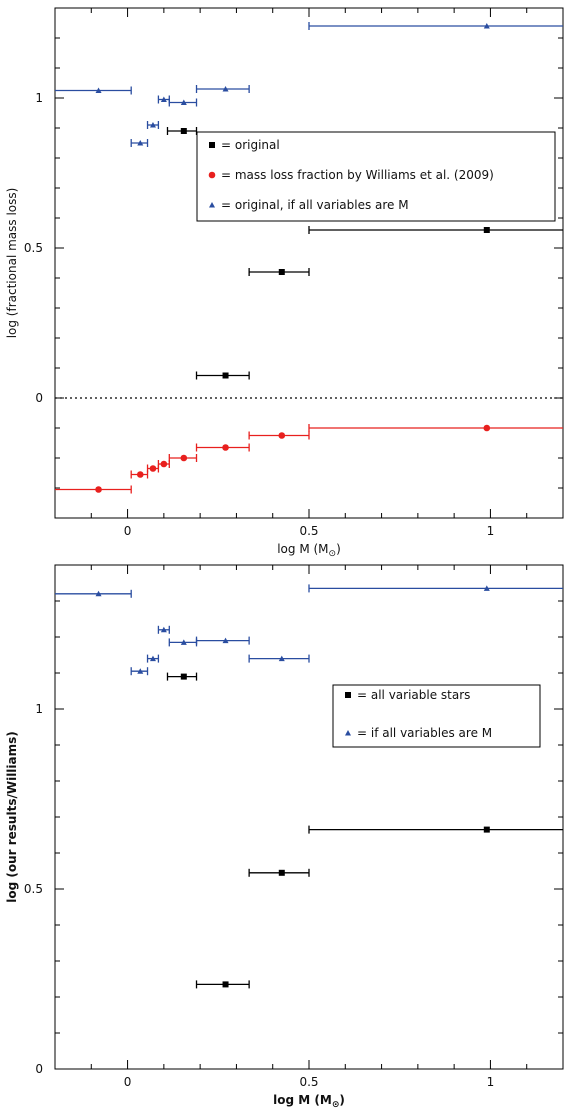 Image resolution: width=570 pixels, height=1115 pixels. I want to click on y-axis-label: log (our results/Williams), so click(12, 817).